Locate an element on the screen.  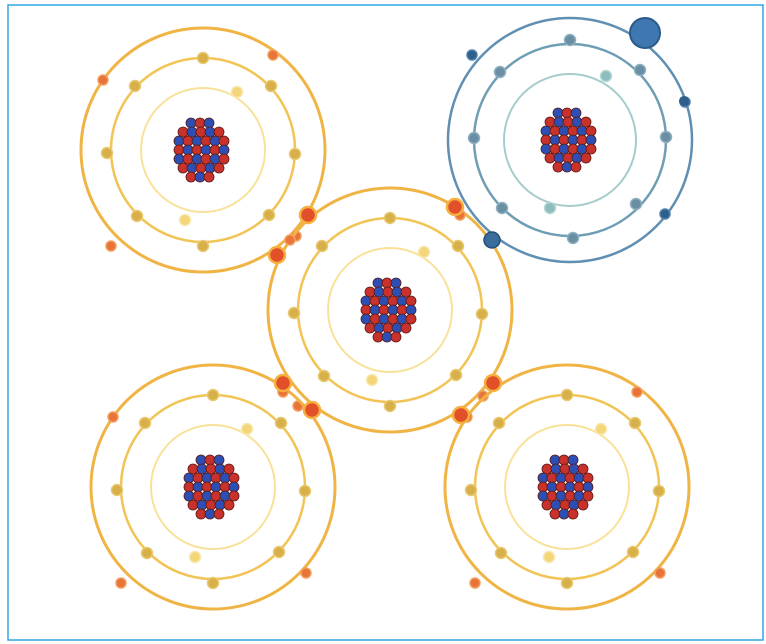
blue-atom is located at coordinates (570, 140).